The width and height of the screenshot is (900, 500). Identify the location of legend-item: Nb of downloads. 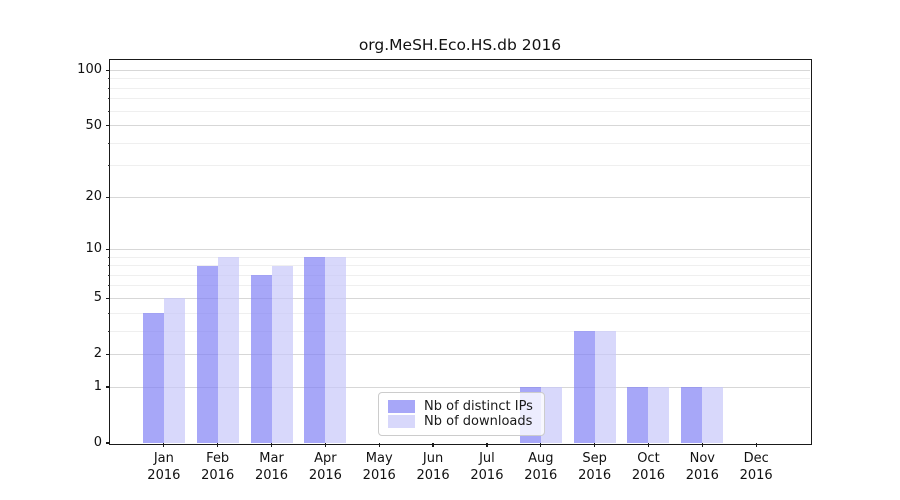
(461, 421).